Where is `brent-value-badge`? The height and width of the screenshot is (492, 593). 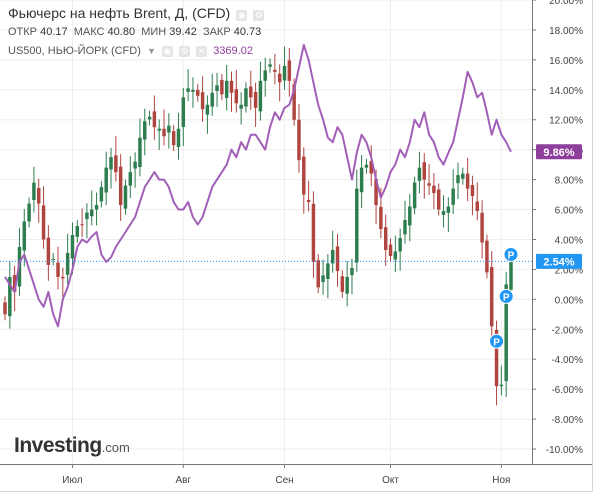 brent-value-badge is located at coordinates (559, 261).